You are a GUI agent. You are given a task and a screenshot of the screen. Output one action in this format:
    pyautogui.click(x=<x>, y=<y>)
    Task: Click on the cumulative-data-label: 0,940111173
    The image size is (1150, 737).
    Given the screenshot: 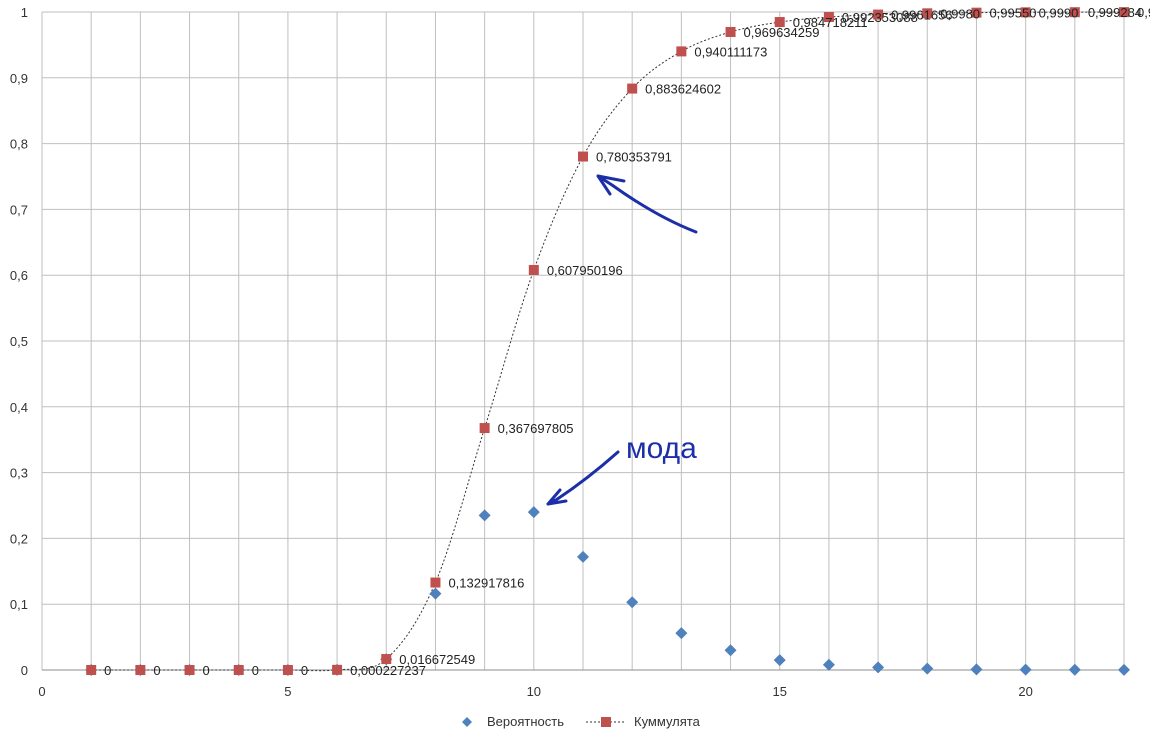 What is the action you would take?
    pyautogui.click(x=730, y=51)
    